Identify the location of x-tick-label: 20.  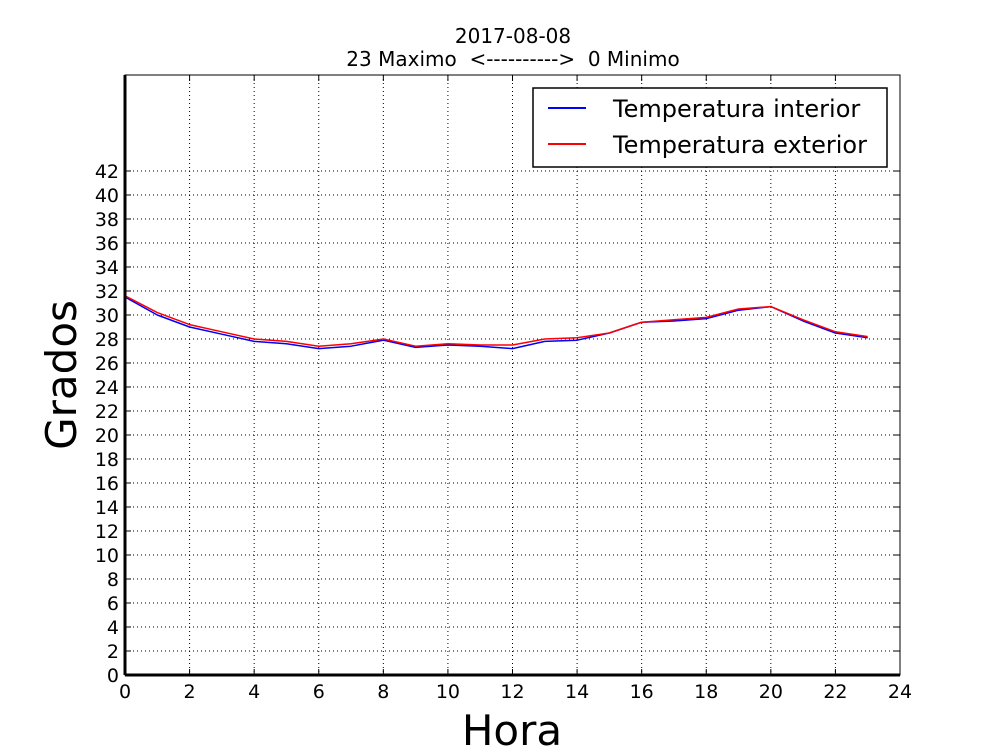
(771, 692).